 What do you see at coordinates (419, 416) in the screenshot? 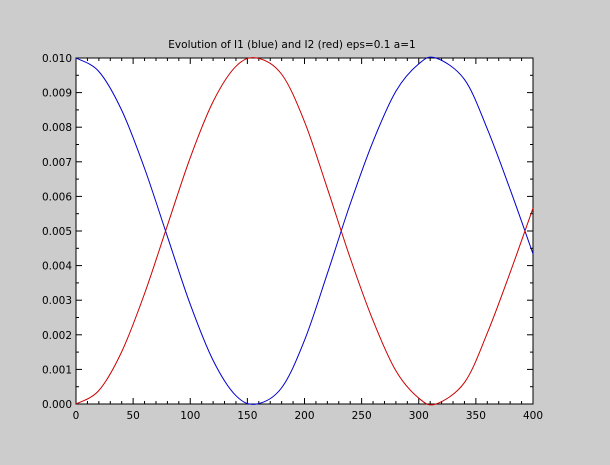
I see `x-tick-label: 300` at bounding box center [419, 416].